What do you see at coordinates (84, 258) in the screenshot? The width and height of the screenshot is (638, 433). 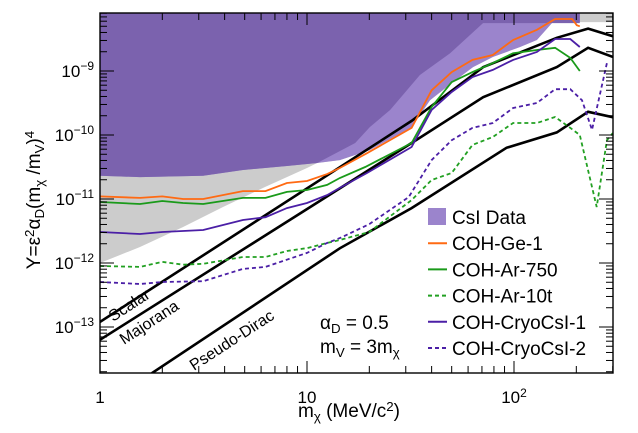 I see `tick-exp: −12` at bounding box center [84, 258].